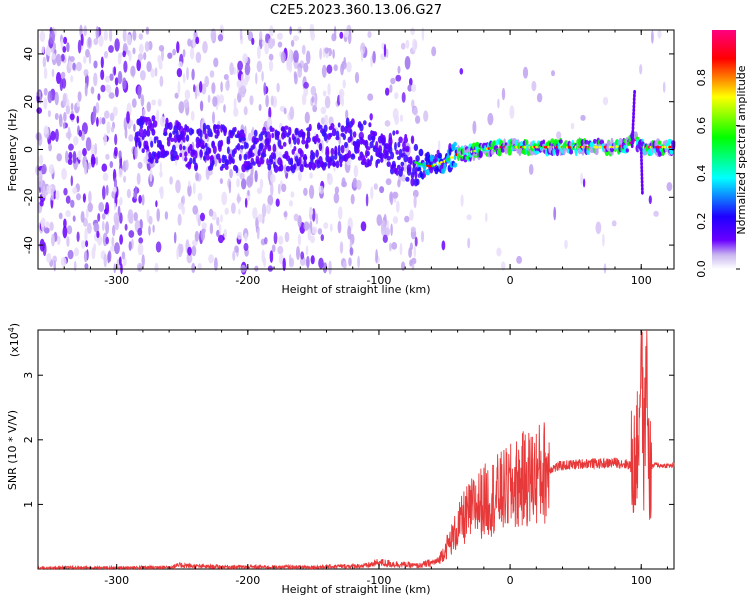 The height and width of the screenshot is (600, 750). Describe the element at coordinates (355, 289) in the screenshot. I see `spectrogram-x-label: Height of straight line (km)` at that location.